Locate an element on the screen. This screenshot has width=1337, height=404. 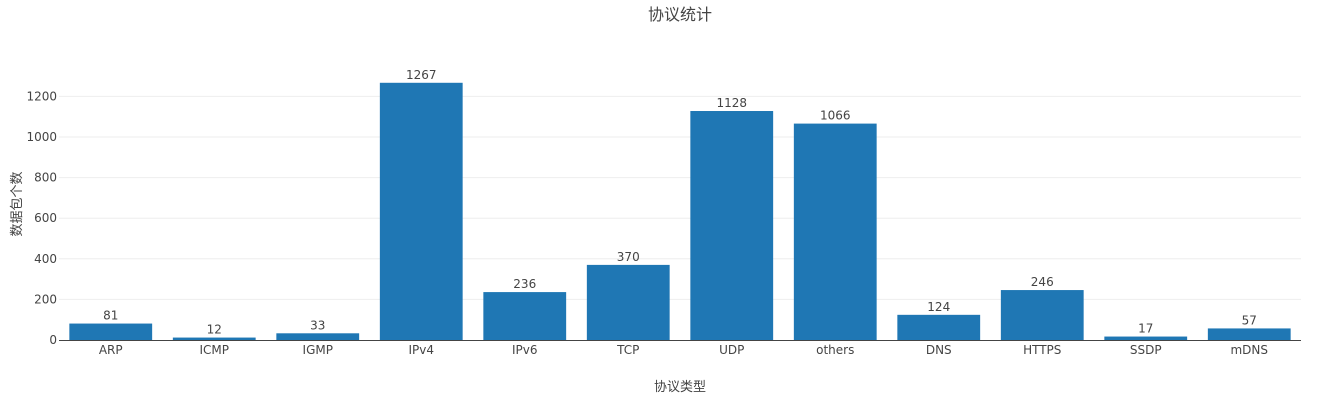
x-tick-label: others is located at coordinates (835, 350).